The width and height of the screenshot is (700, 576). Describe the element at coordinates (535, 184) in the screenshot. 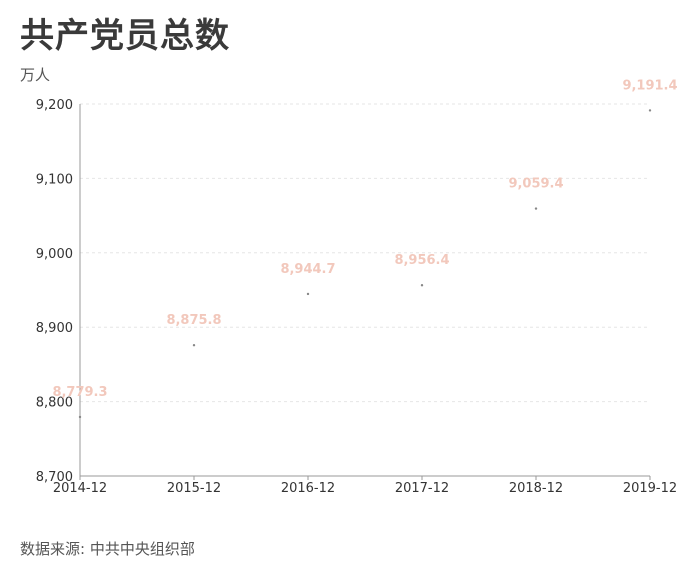

I see `data-label: 9,059.4` at that location.